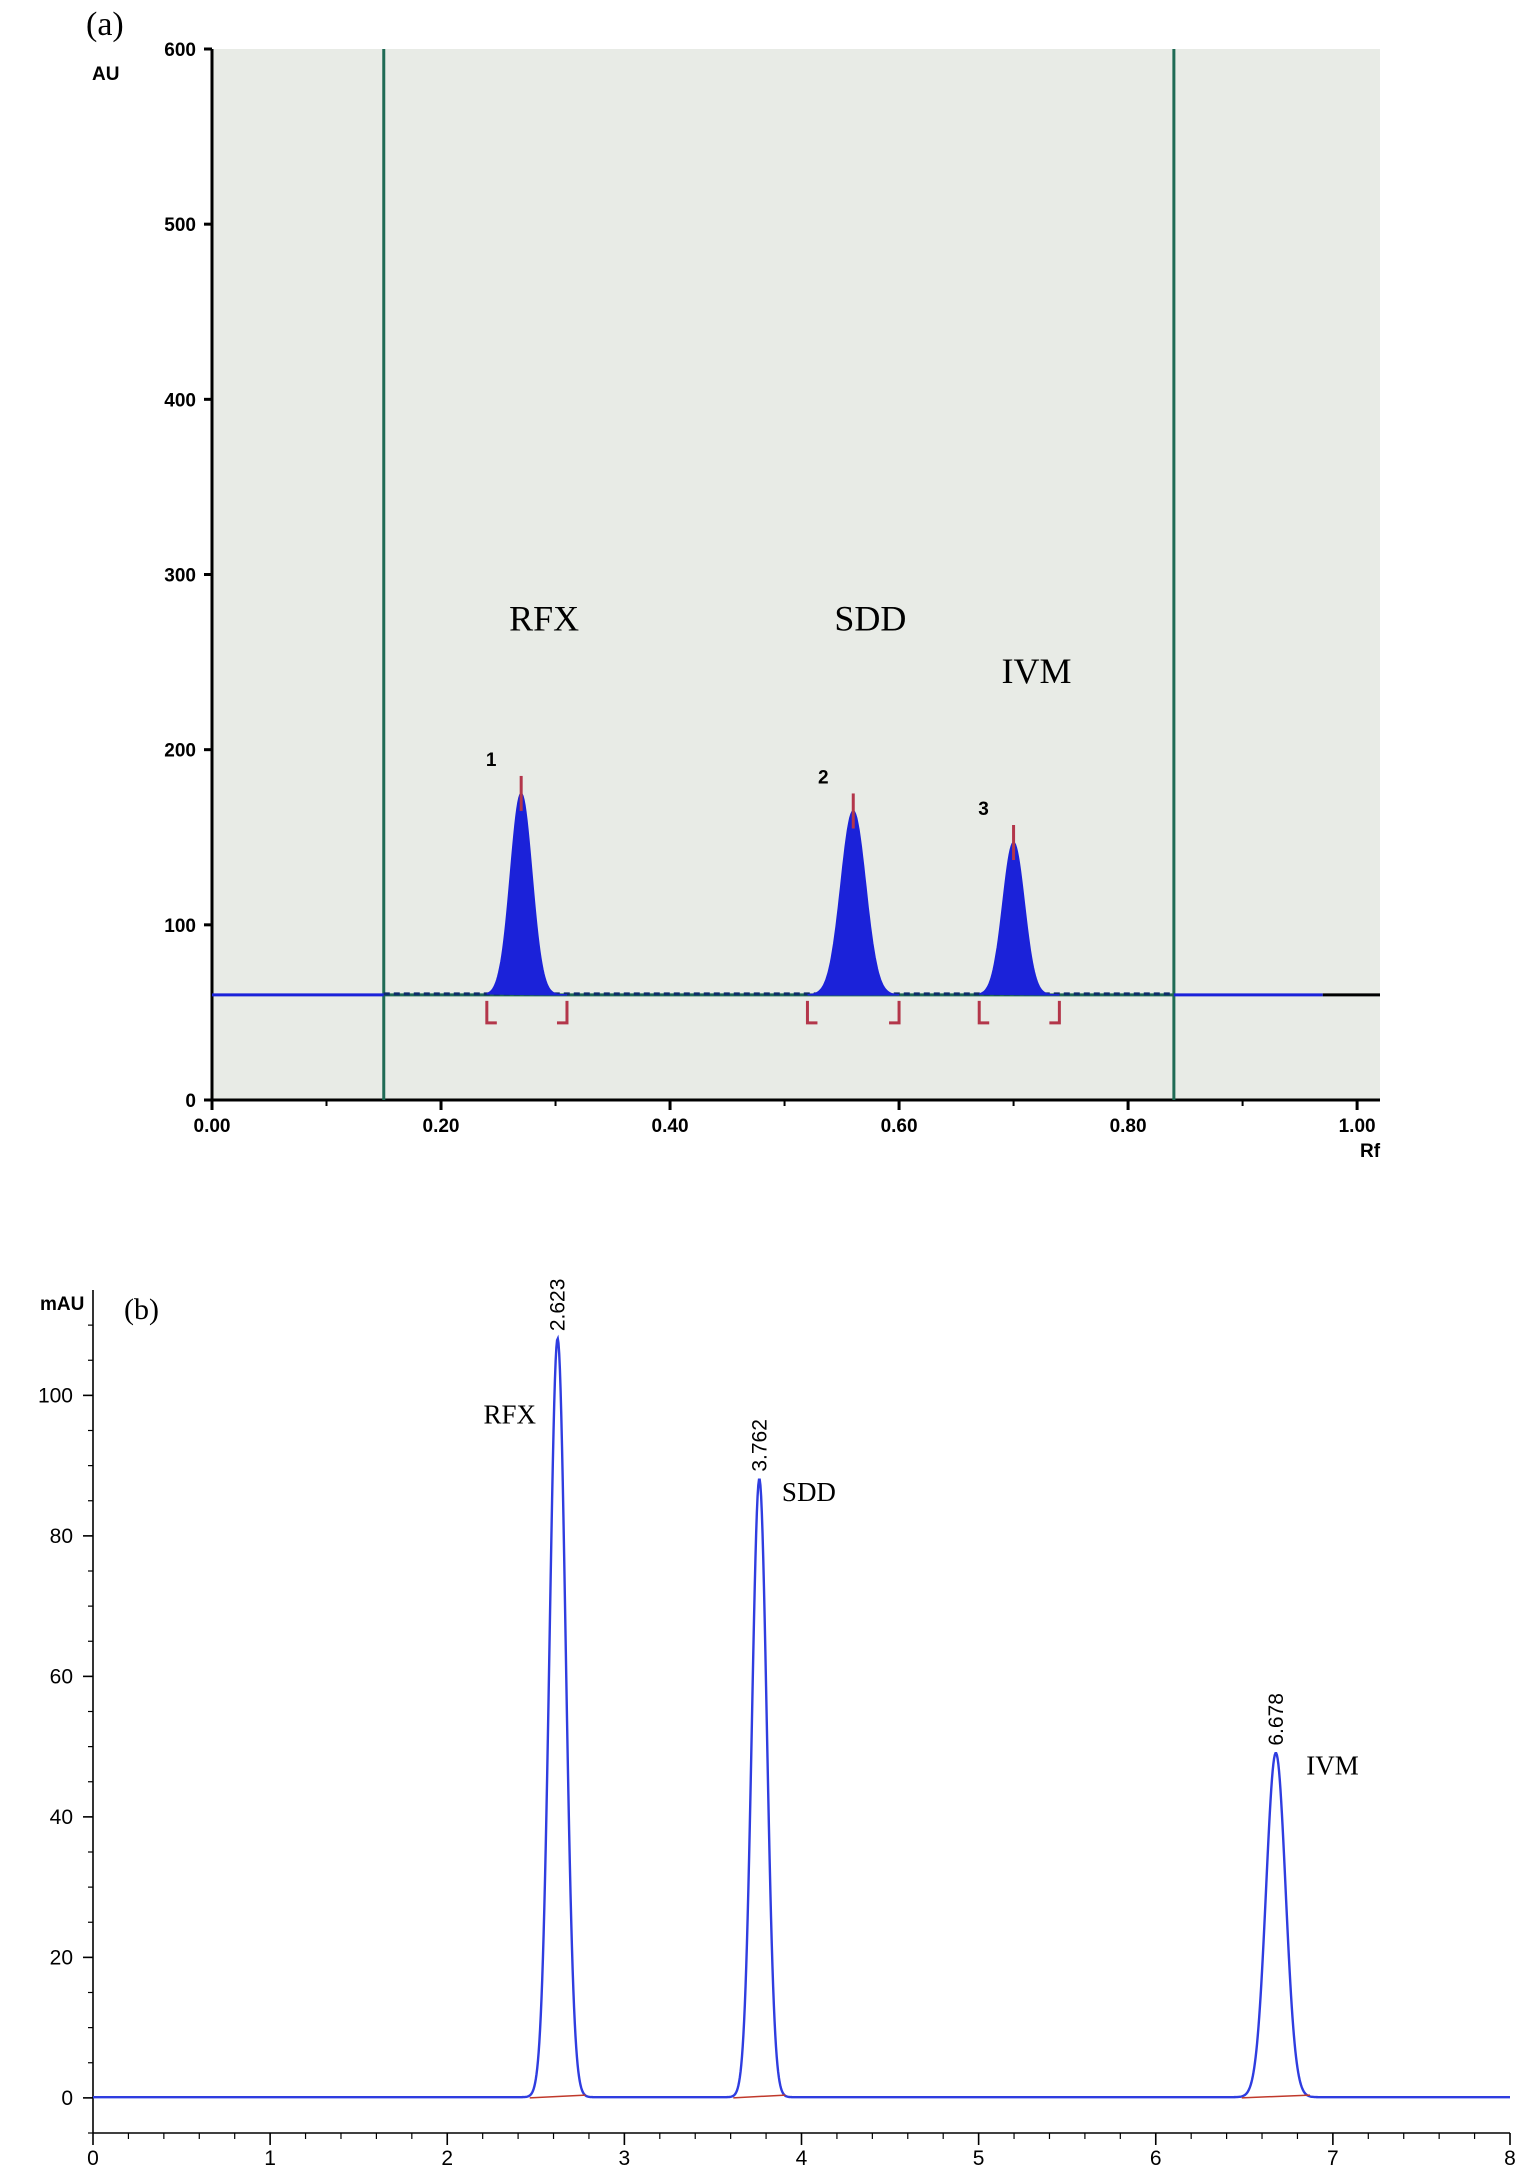 This screenshot has height=2175, width=1536. What do you see at coordinates (441, 1126) in the screenshot?
I see `x-tick-label: 0.20` at bounding box center [441, 1126].